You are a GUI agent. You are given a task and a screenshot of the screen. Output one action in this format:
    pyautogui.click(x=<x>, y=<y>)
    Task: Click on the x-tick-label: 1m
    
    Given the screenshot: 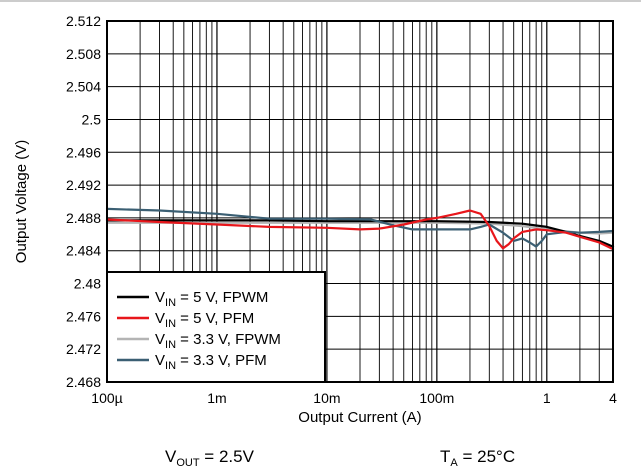 What is the action you would take?
    pyautogui.click(x=216, y=398)
    